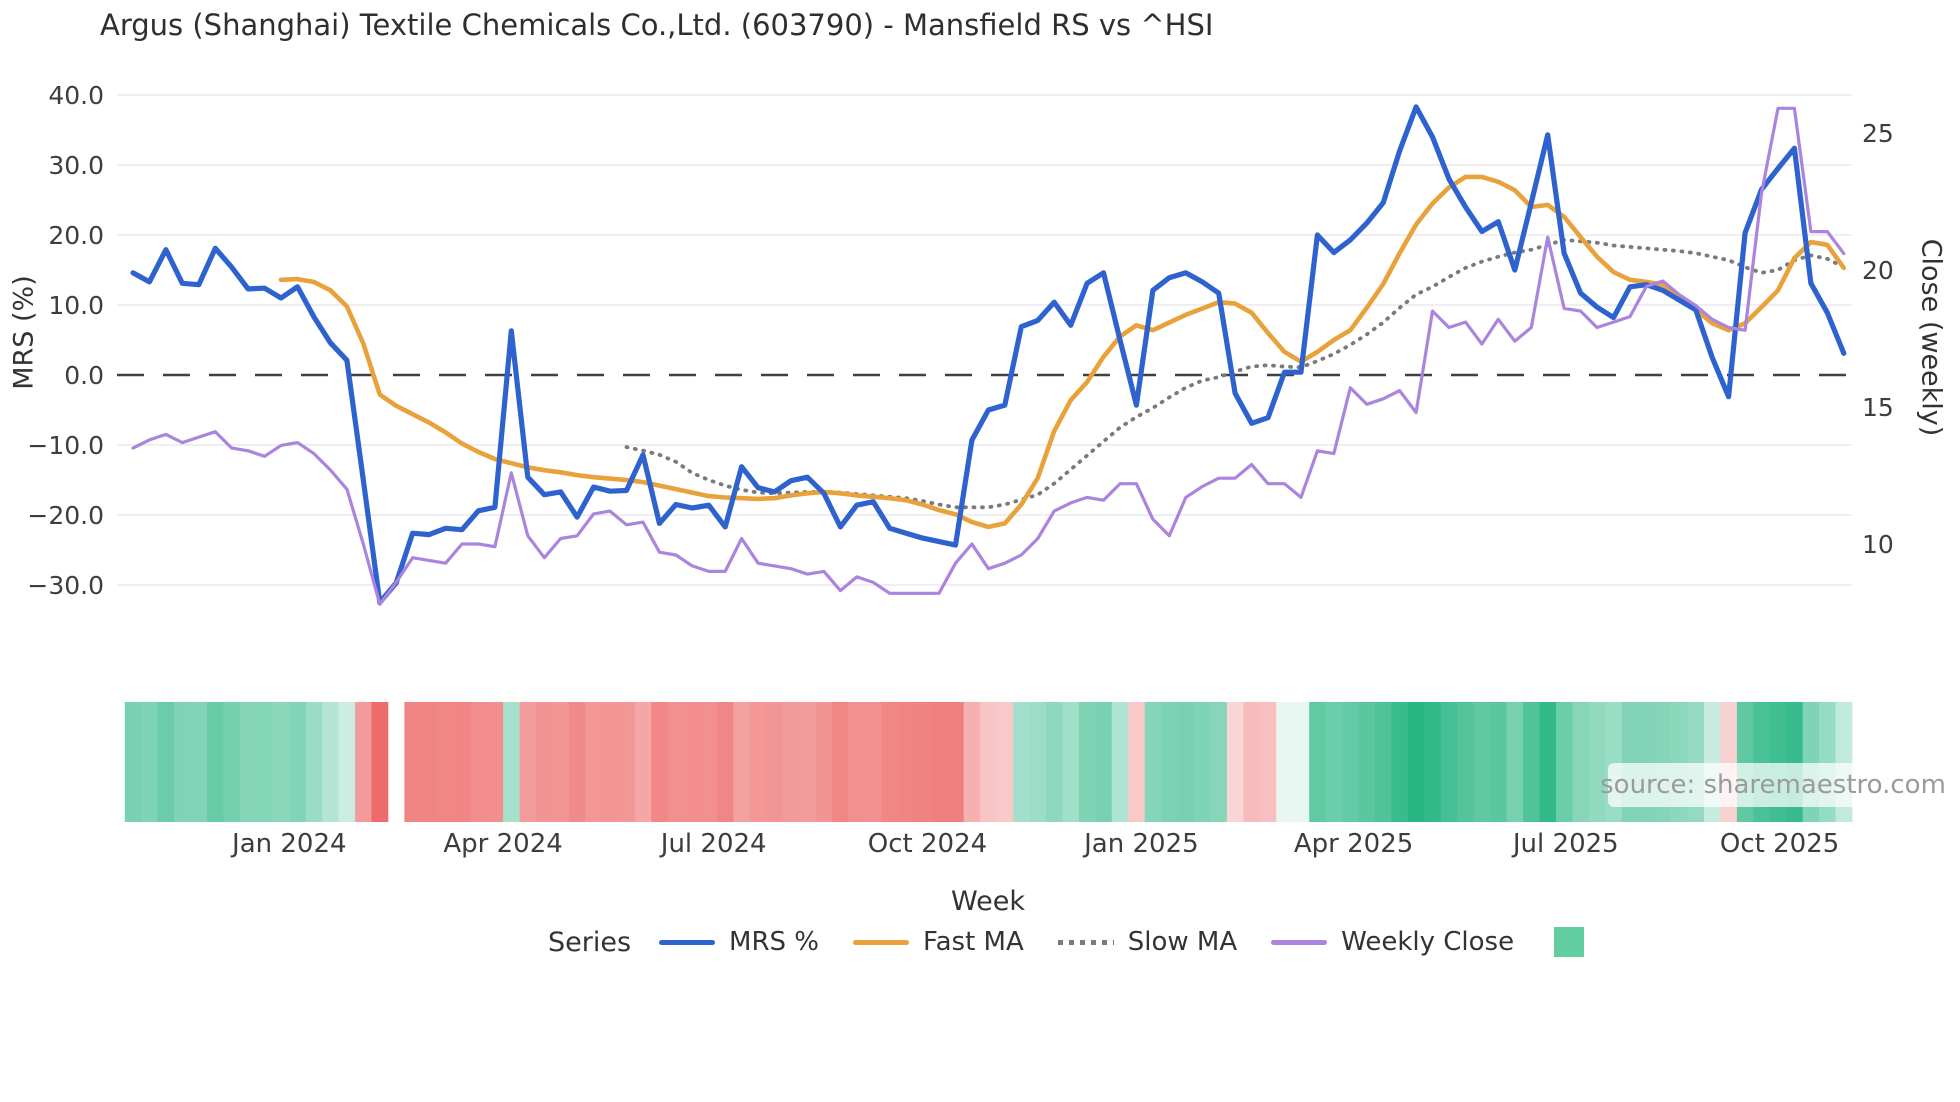 This screenshot has width=1960, height=1102. I want to click on x-axis-label: Week, so click(988, 901).